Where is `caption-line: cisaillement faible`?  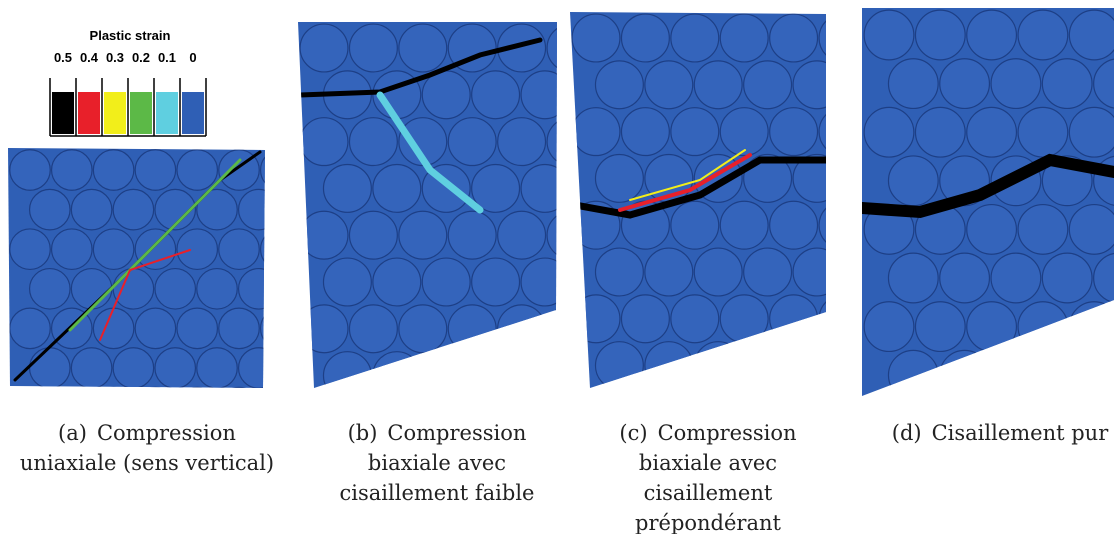 caption-line: cisaillement faible is located at coordinates (437, 493).